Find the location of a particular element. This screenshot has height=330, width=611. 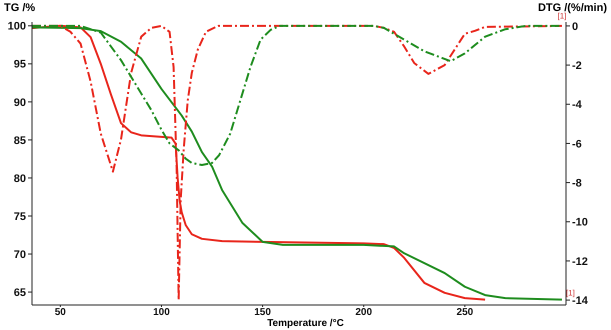

y2-tick-label: -2 is located at coordinates (577, 66).